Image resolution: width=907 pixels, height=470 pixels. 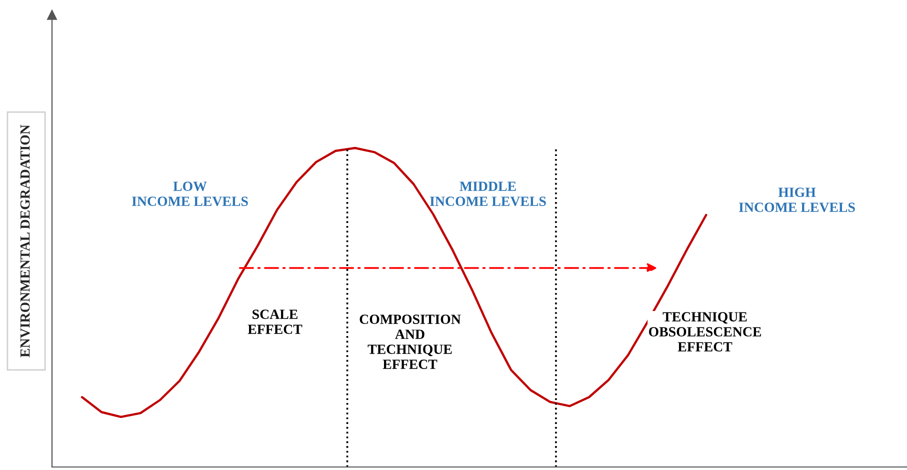 I want to click on annotation: LOW INCOME LEVELS, so click(x=190, y=194).